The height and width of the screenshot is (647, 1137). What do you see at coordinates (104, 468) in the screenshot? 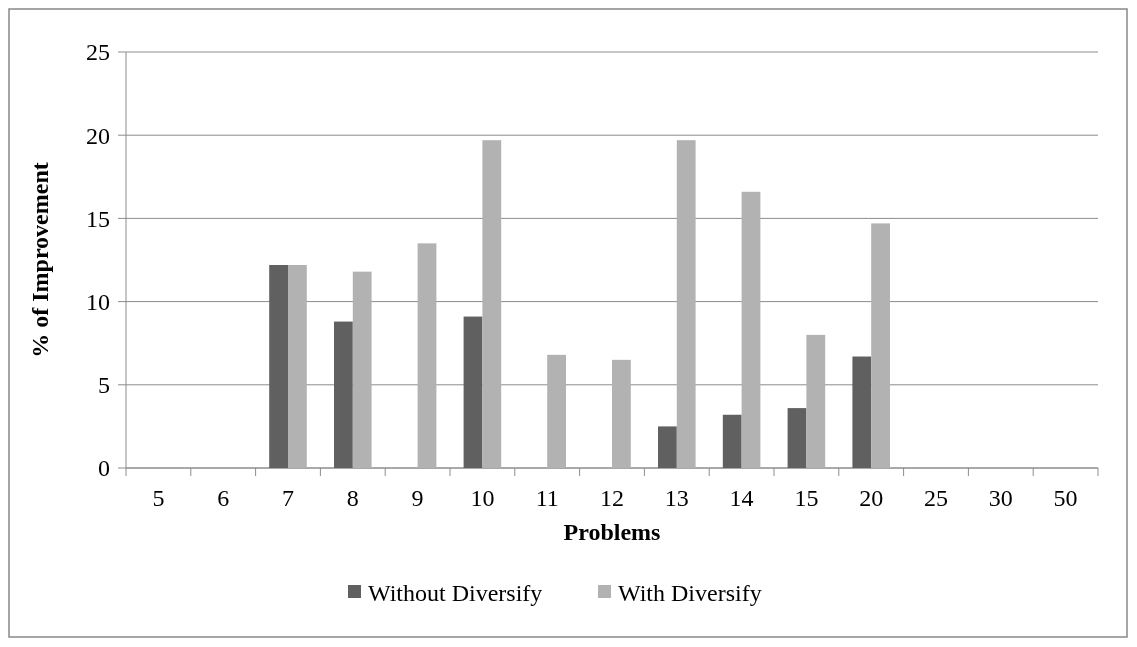
I see `y-tick-label: 0` at bounding box center [104, 468].